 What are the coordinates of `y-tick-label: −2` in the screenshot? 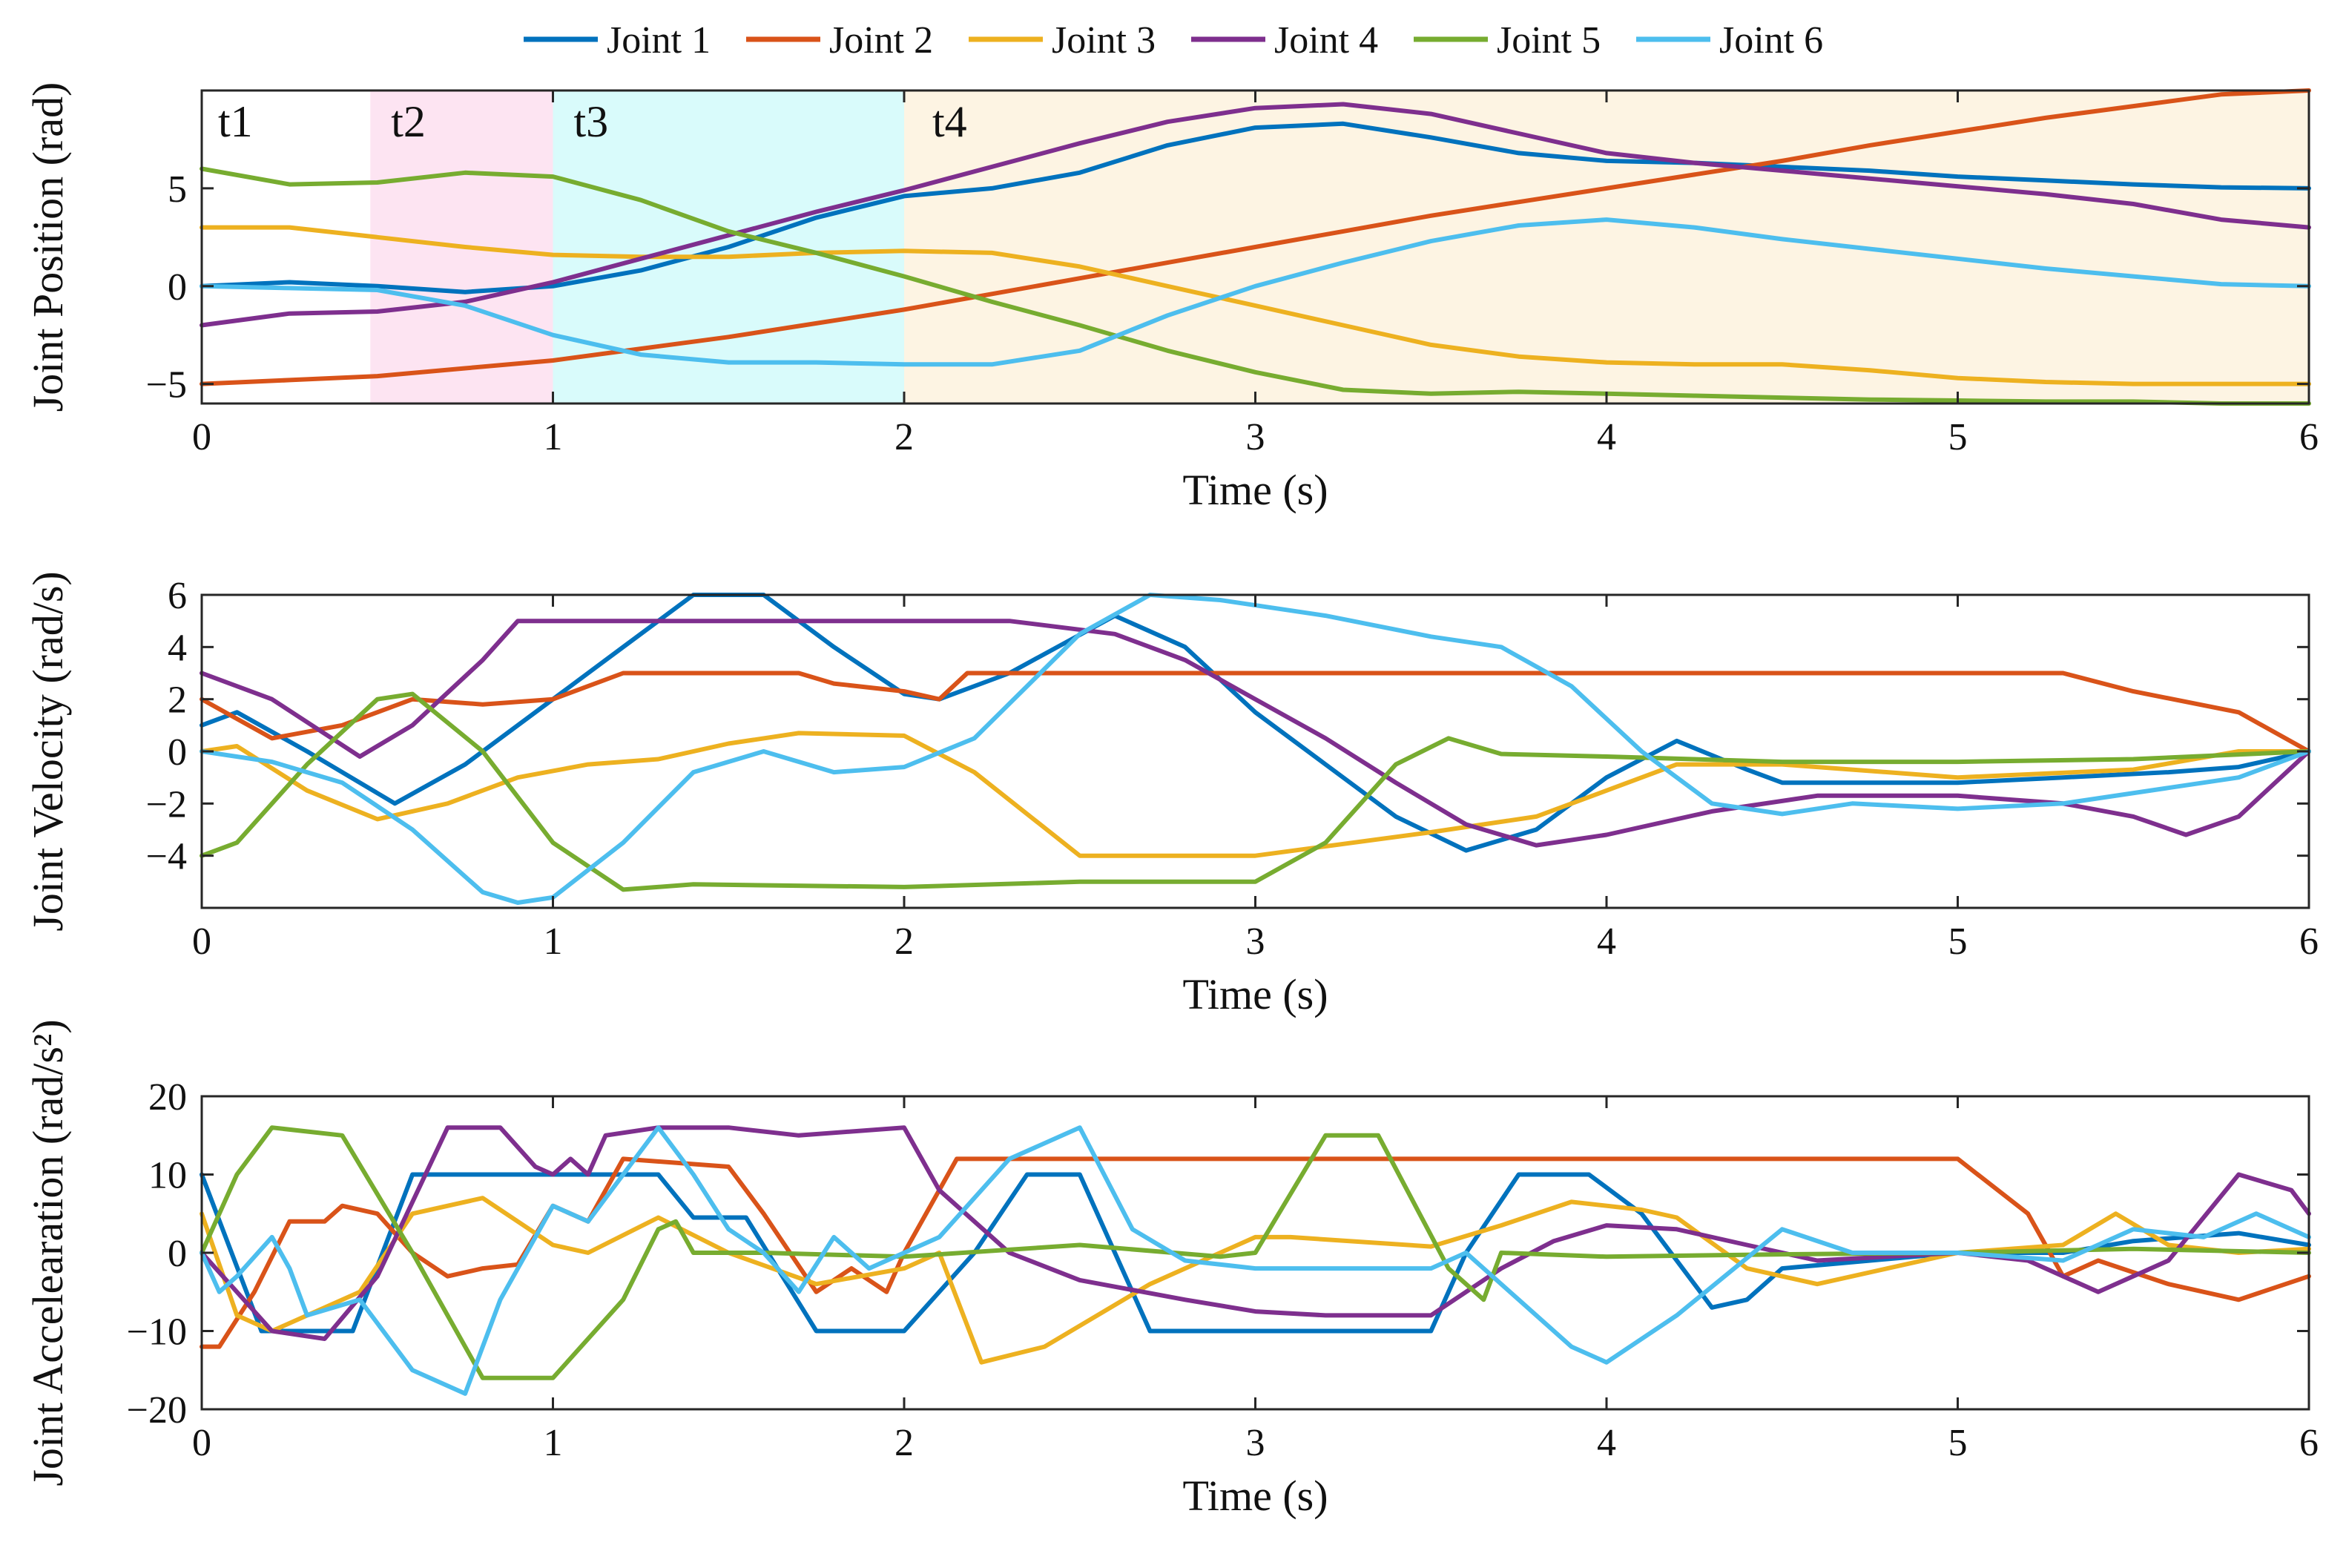 It's located at (166, 804).